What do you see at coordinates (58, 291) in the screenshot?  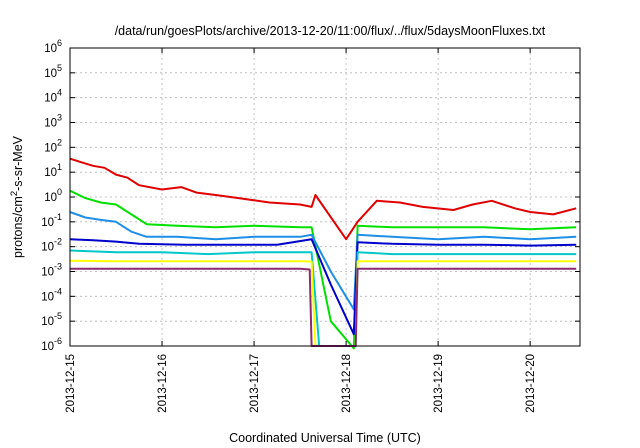 I see `y-tick-exponent: -4` at bounding box center [58, 291].